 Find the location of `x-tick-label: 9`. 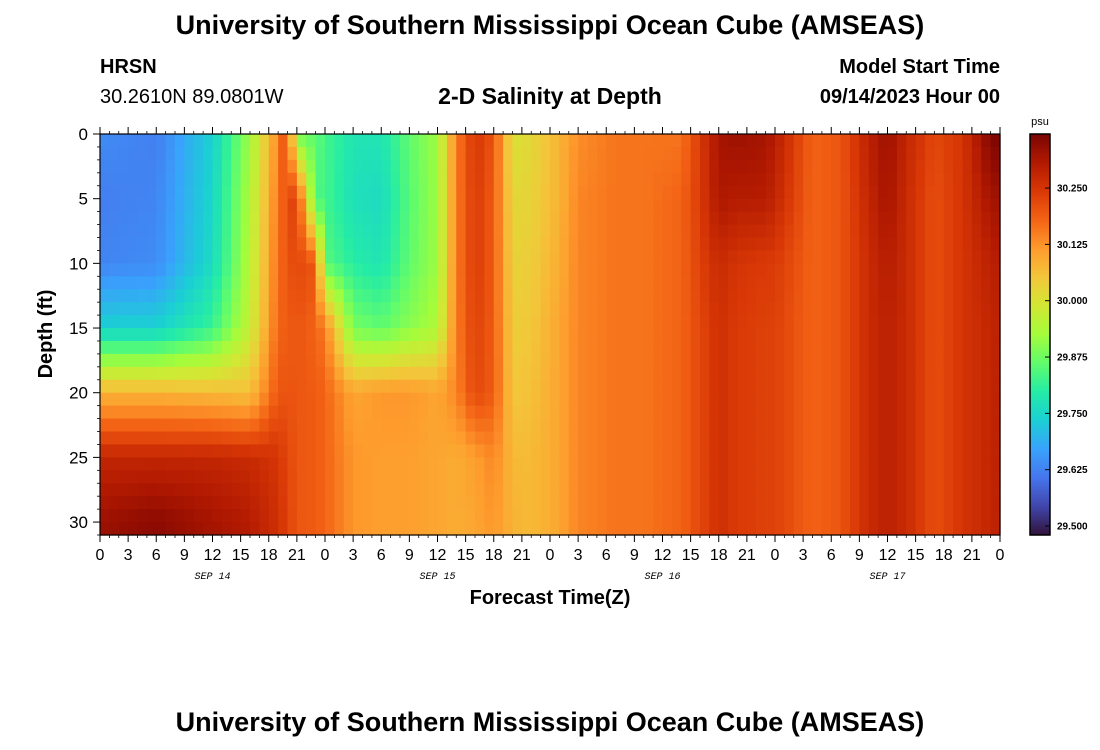

x-tick-label: 9 is located at coordinates (409, 555).